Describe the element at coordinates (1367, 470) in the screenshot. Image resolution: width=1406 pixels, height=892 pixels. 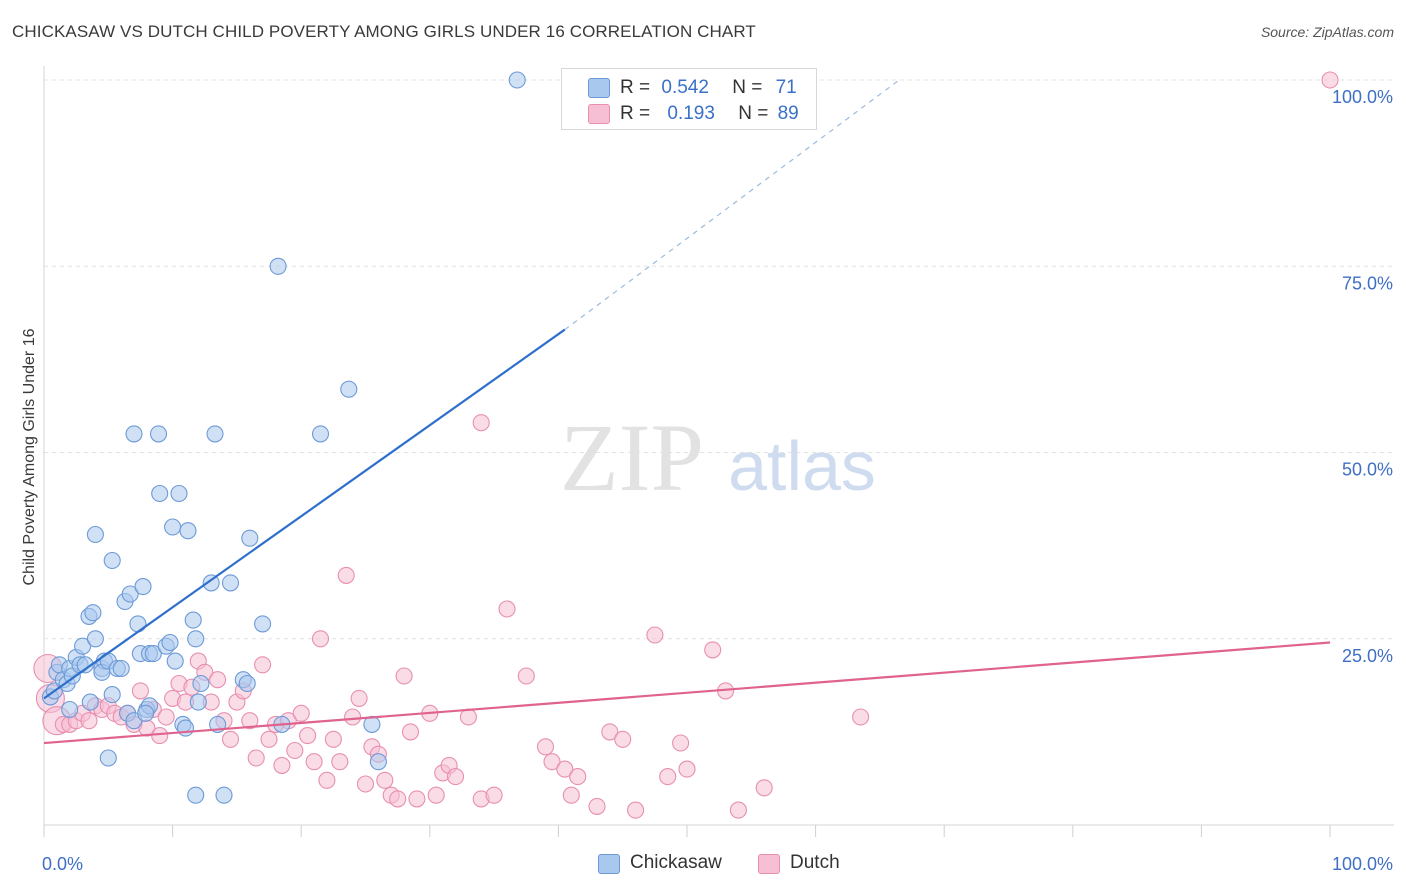
I see `y-tick-label: 50.0%` at that location.